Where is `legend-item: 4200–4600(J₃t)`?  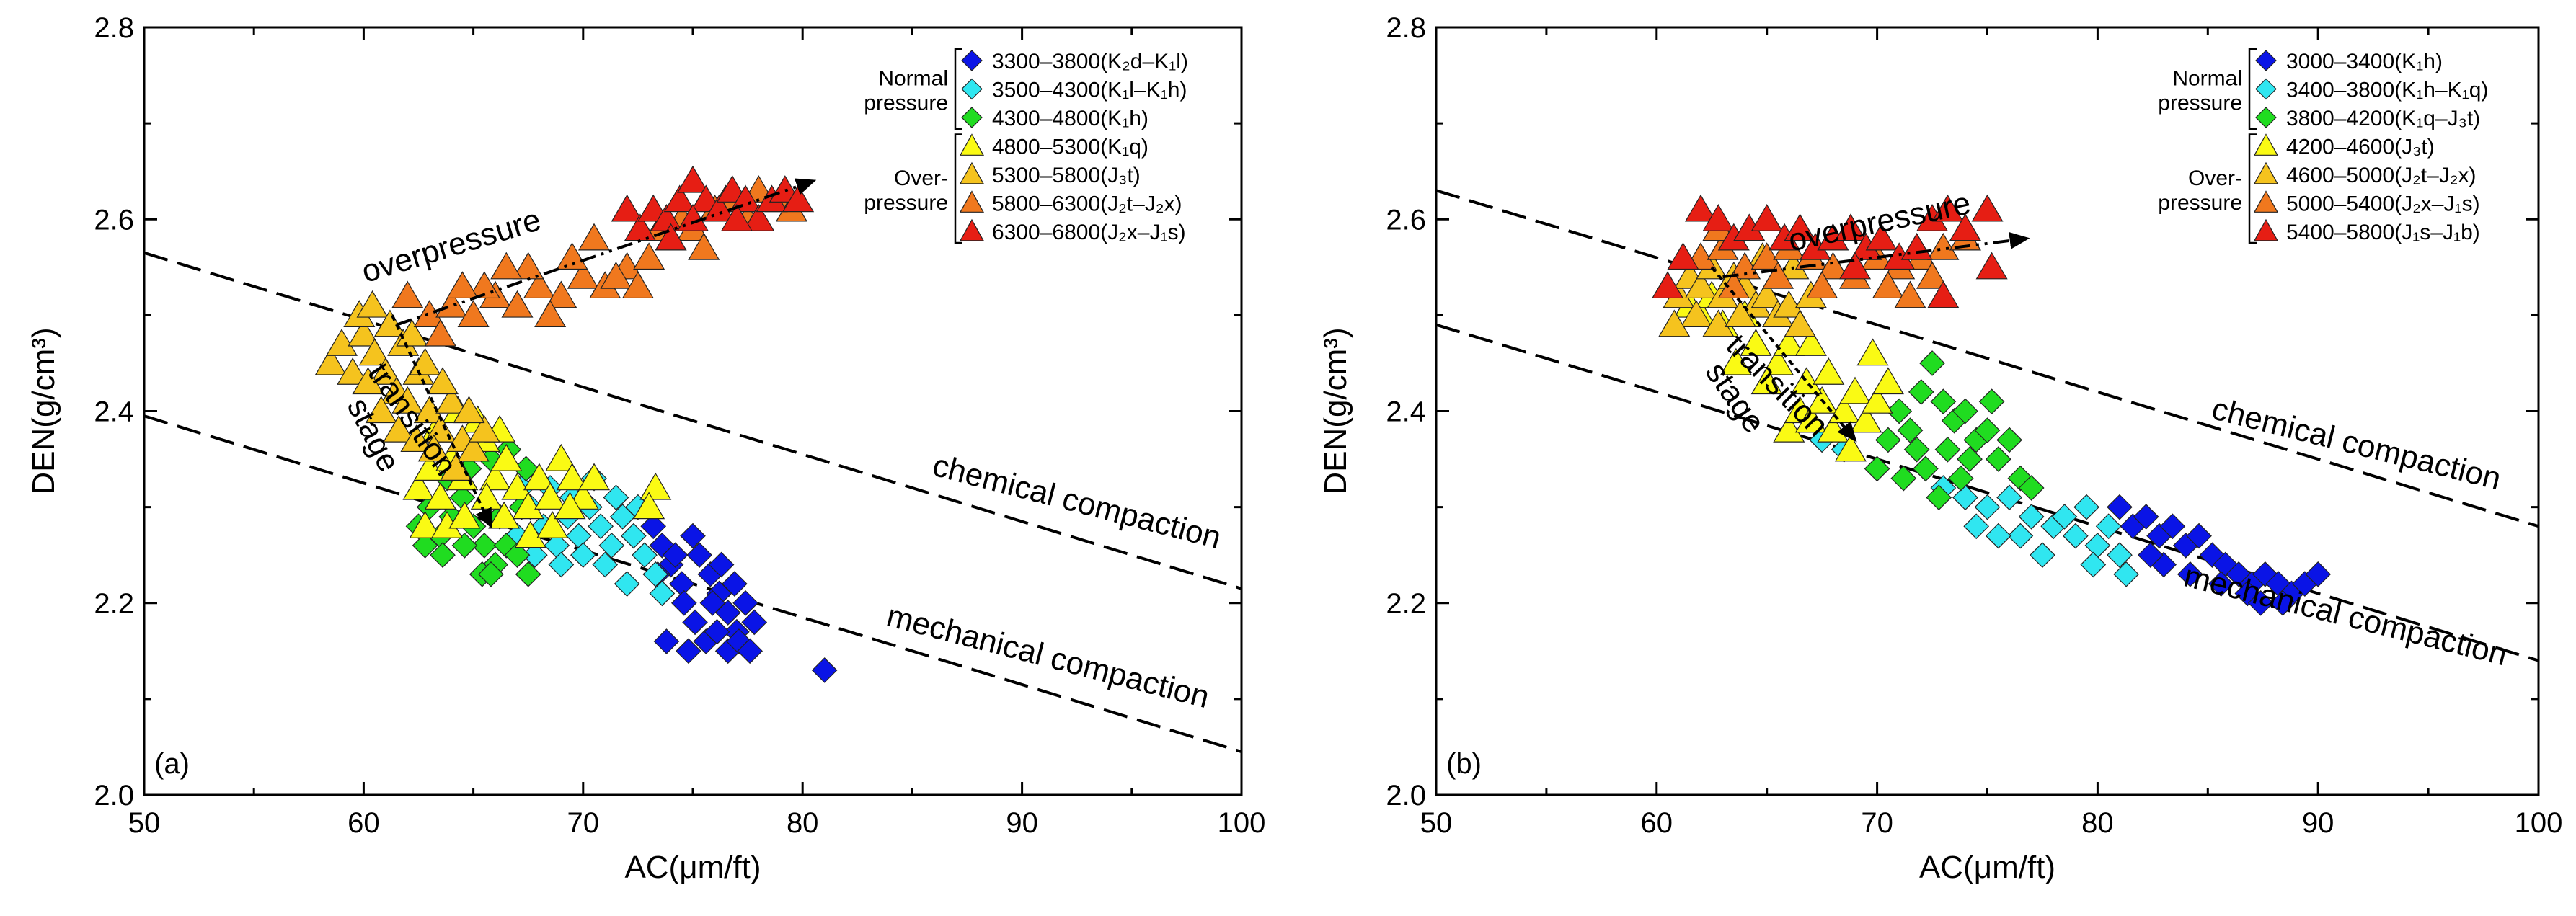
legend-item: 4200–4600(J₃t) is located at coordinates (2344, 146).